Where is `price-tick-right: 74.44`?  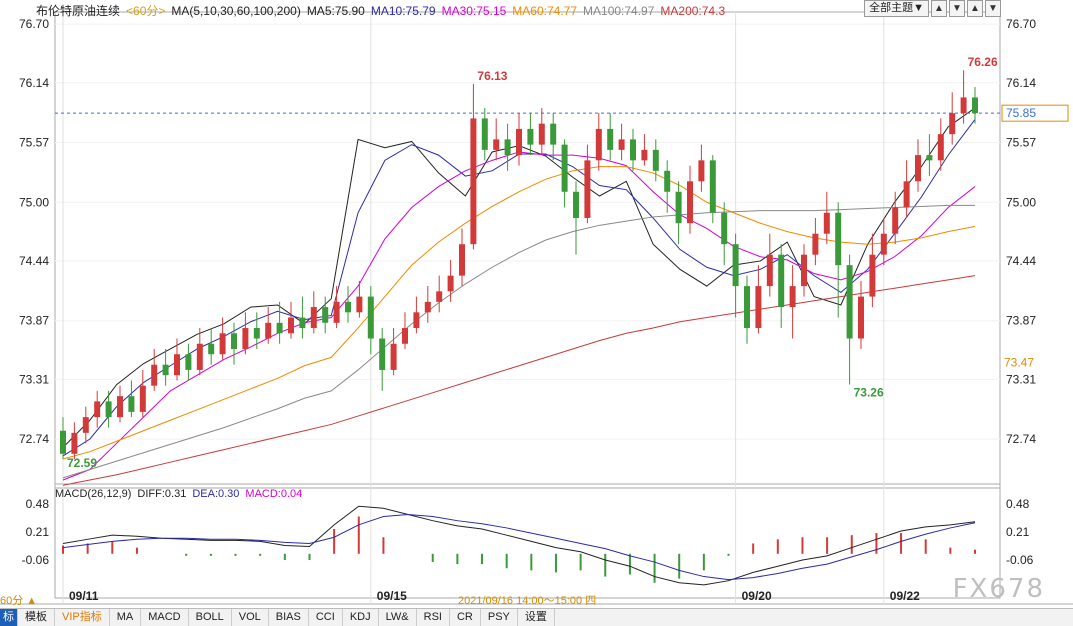 price-tick-right: 74.44 is located at coordinates (1021, 261).